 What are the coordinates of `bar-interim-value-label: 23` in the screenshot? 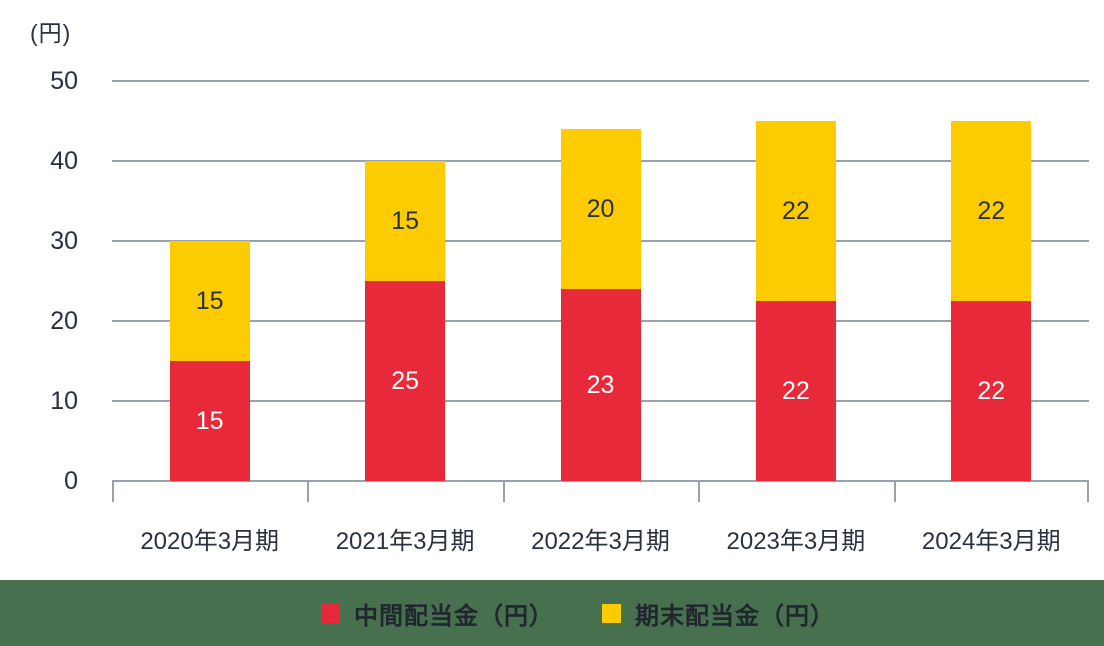 It's located at (600, 385).